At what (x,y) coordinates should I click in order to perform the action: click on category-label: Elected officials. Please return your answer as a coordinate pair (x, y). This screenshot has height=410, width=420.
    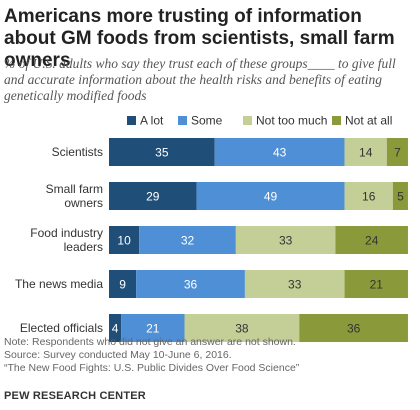
    Looking at the image, I should click on (61, 328).